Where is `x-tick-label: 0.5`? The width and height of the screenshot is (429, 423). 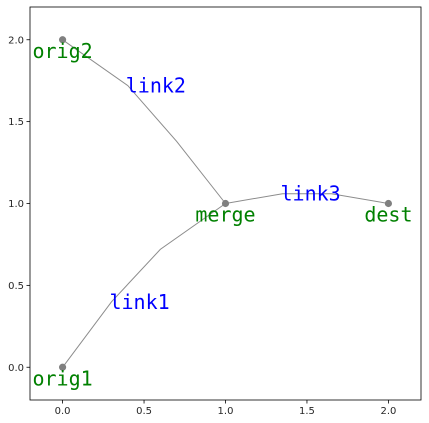 x-tick-label: 0.5 is located at coordinates (144, 411).